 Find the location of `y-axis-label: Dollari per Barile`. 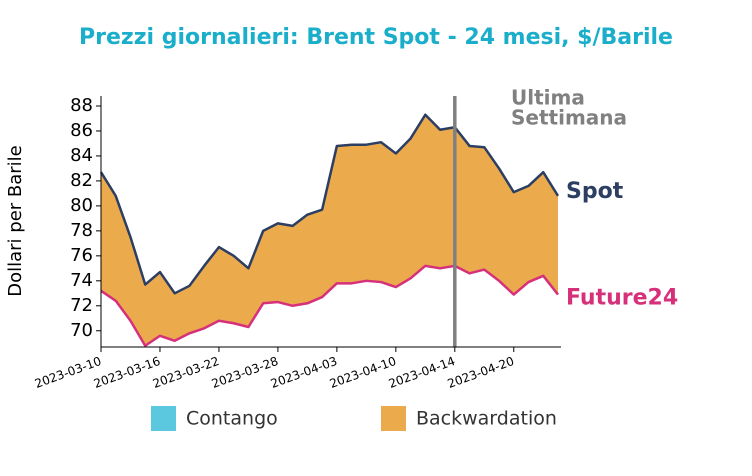

y-axis-label: Dollari per Barile is located at coordinates (15, 221).